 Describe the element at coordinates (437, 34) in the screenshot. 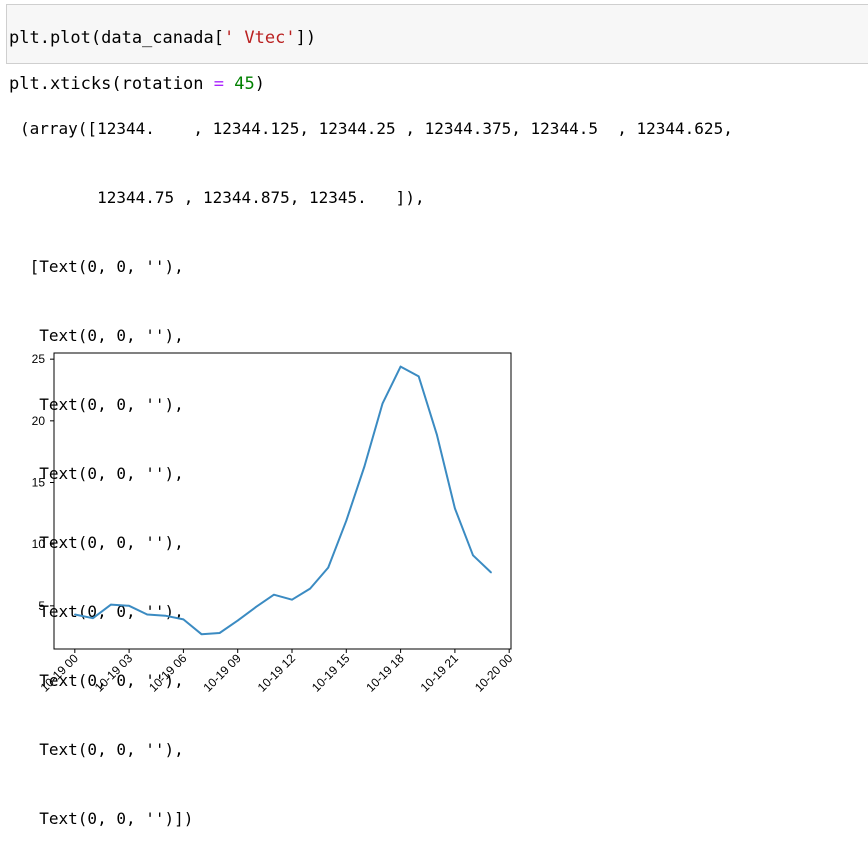

I see `code-input-cell` at that location.